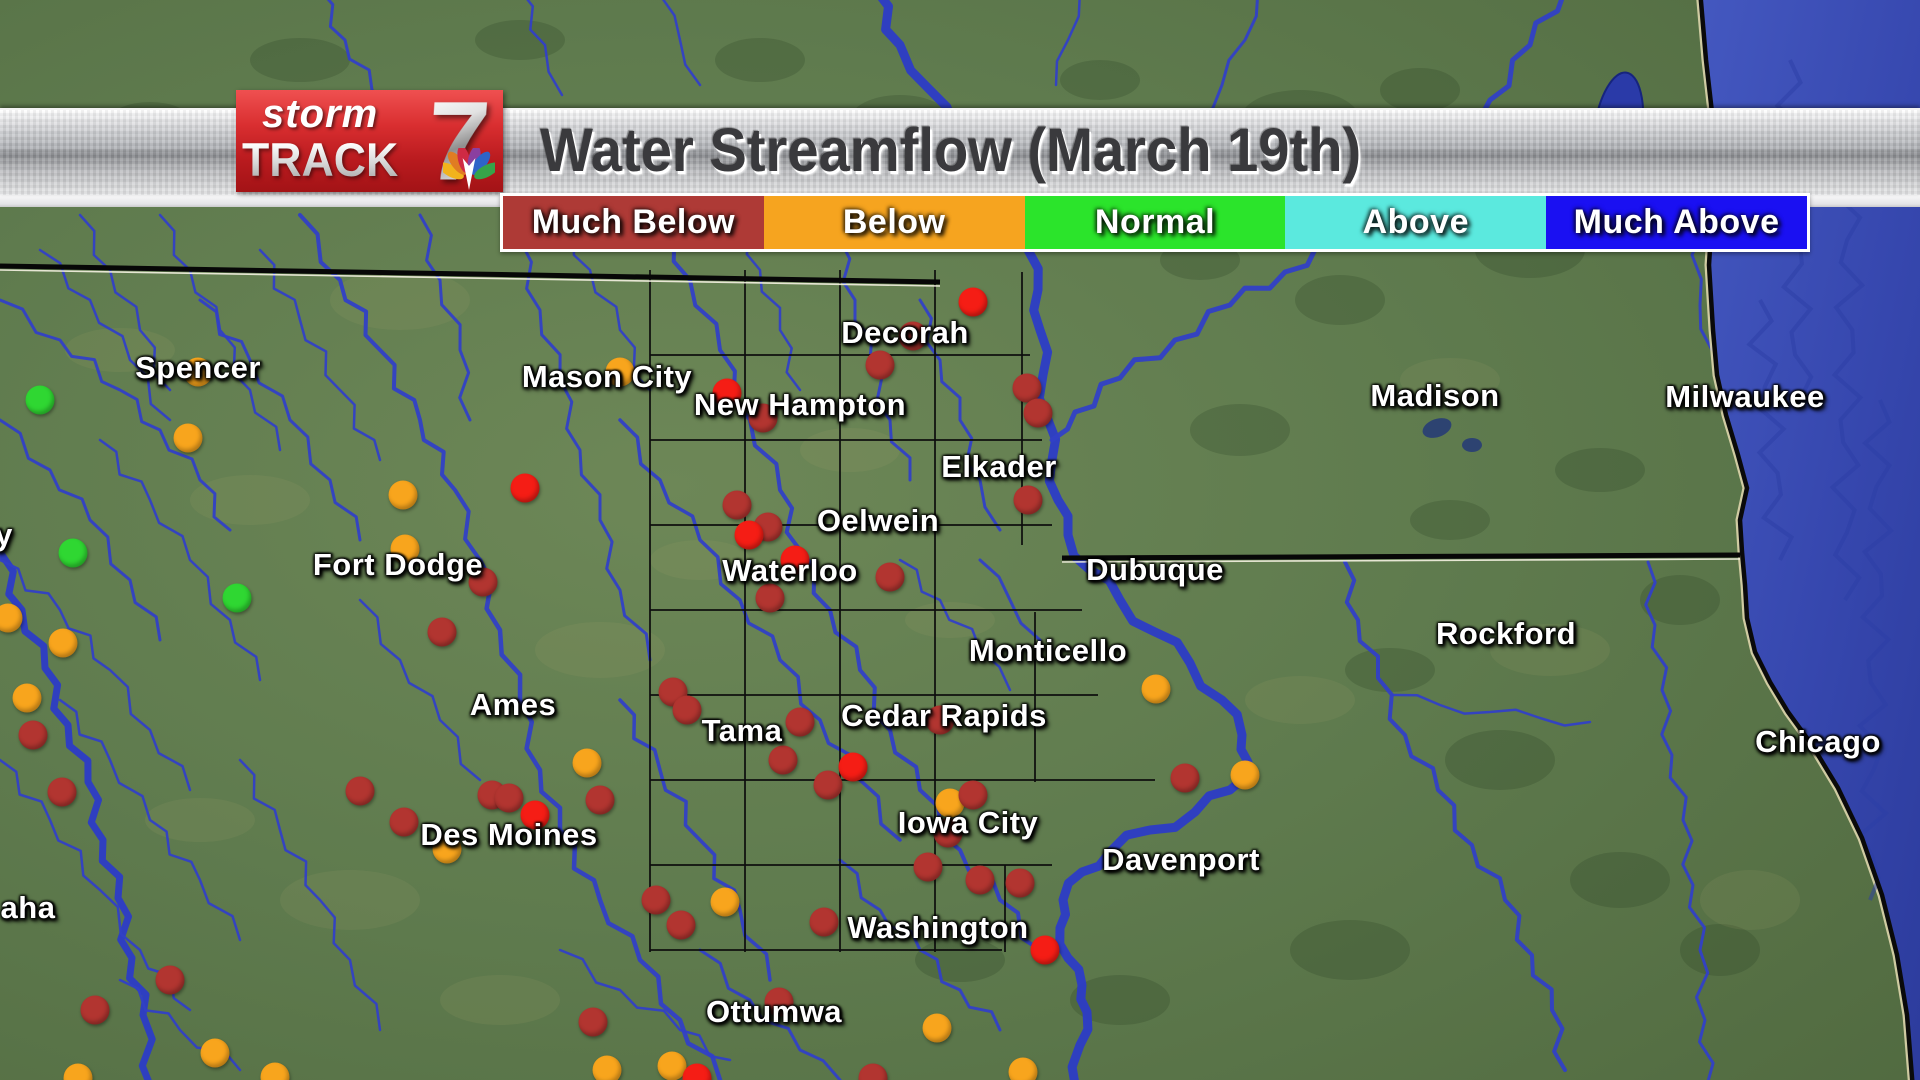 Image resolution: width=1920 pixels, height=1080 pixels. I want to click on city-label-decorah: Decorah, so click(905, 332).